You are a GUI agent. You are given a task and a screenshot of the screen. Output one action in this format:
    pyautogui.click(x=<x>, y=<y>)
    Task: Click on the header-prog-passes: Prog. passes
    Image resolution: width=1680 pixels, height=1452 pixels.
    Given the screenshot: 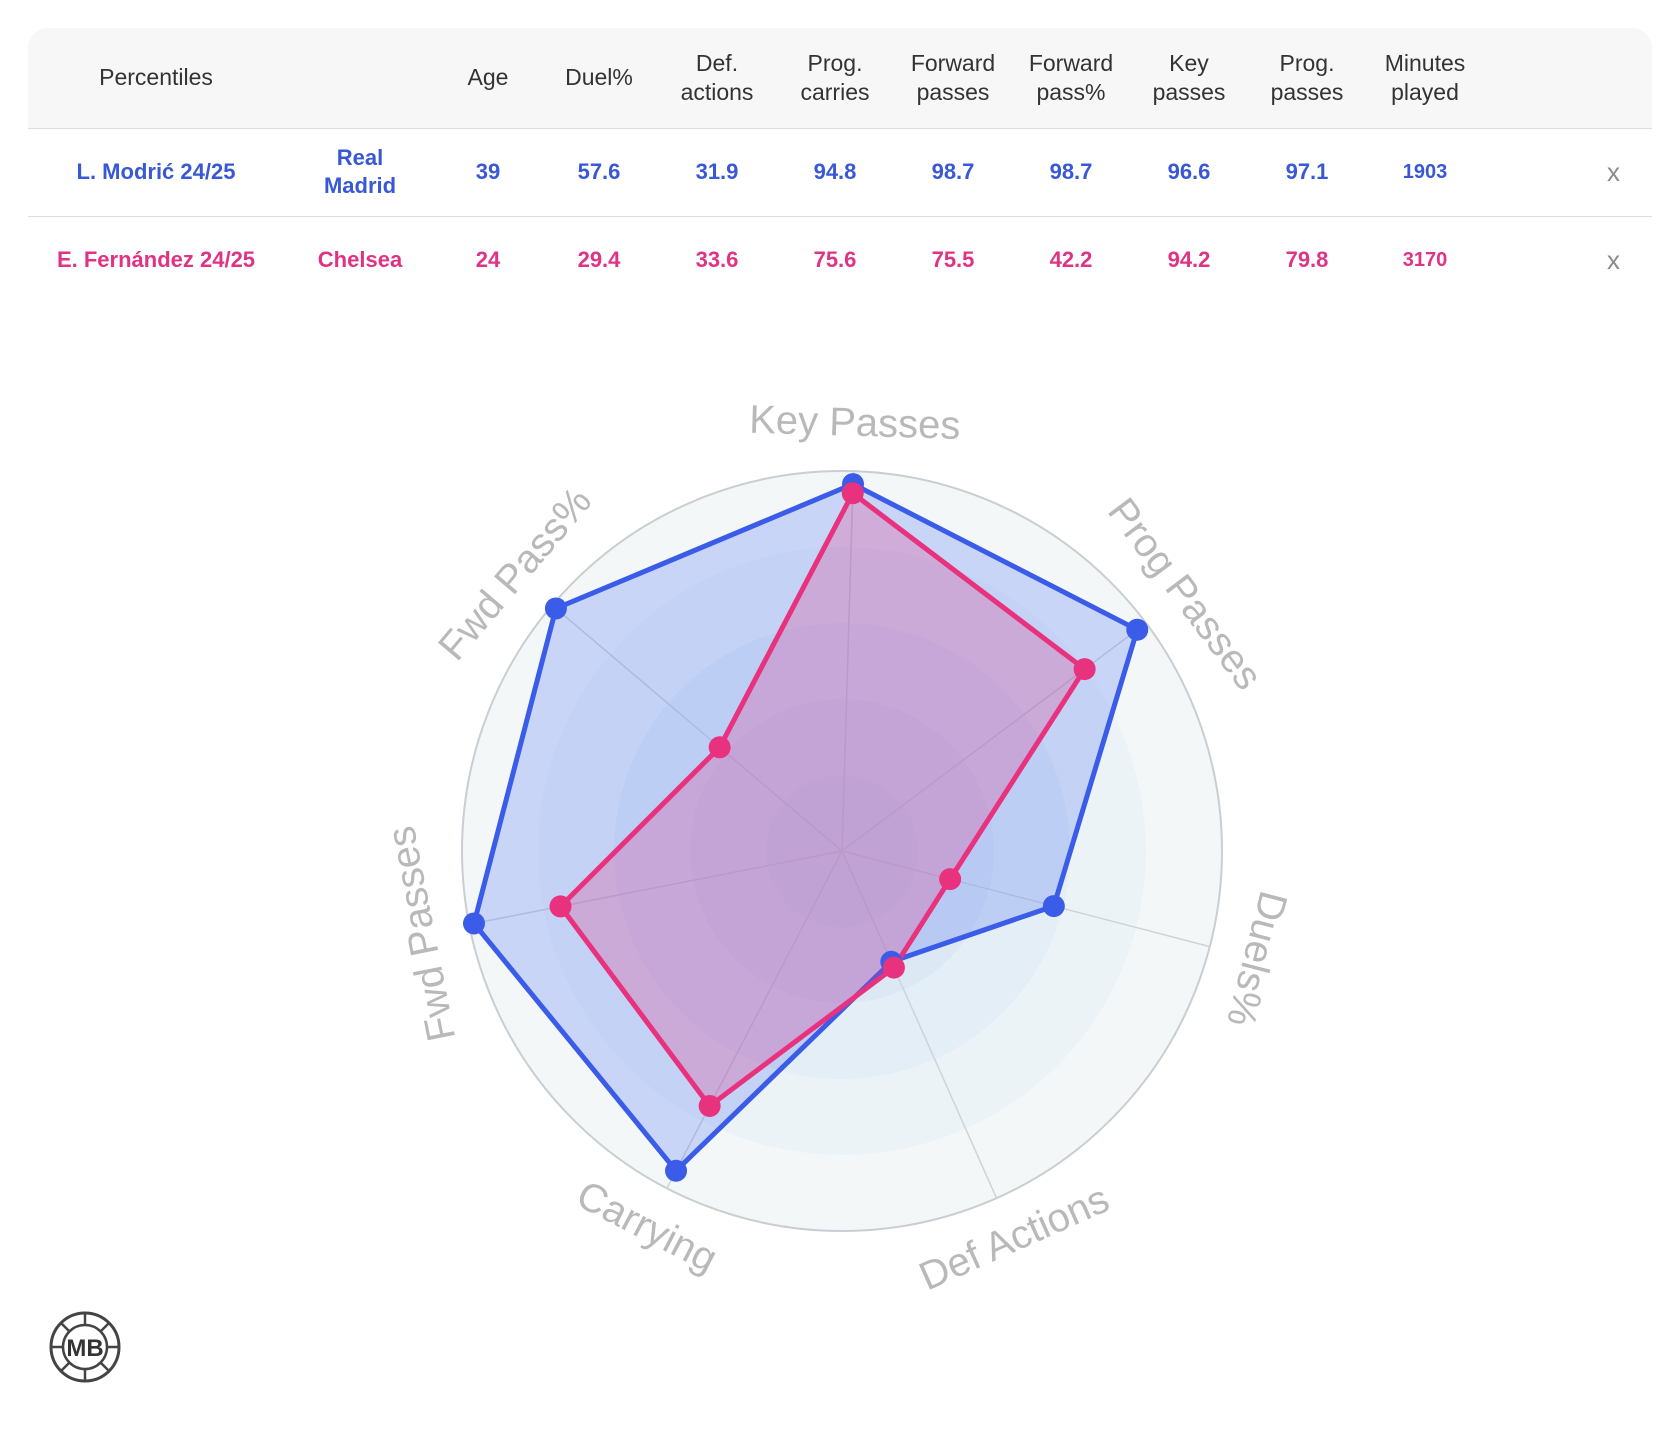 What is the action you would take?
    pyautogui.click(x=1307, y=78)
    